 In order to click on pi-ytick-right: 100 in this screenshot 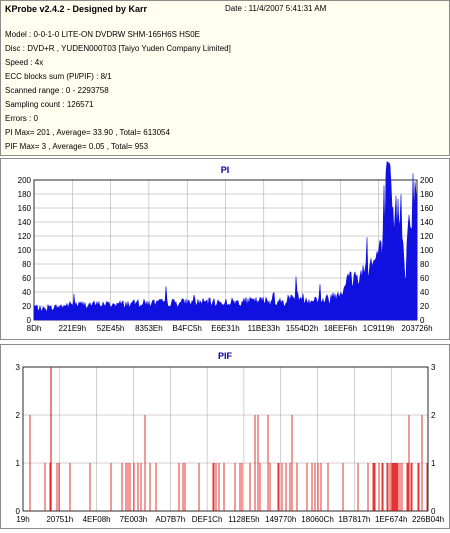, I will do `click(427, 250)`.